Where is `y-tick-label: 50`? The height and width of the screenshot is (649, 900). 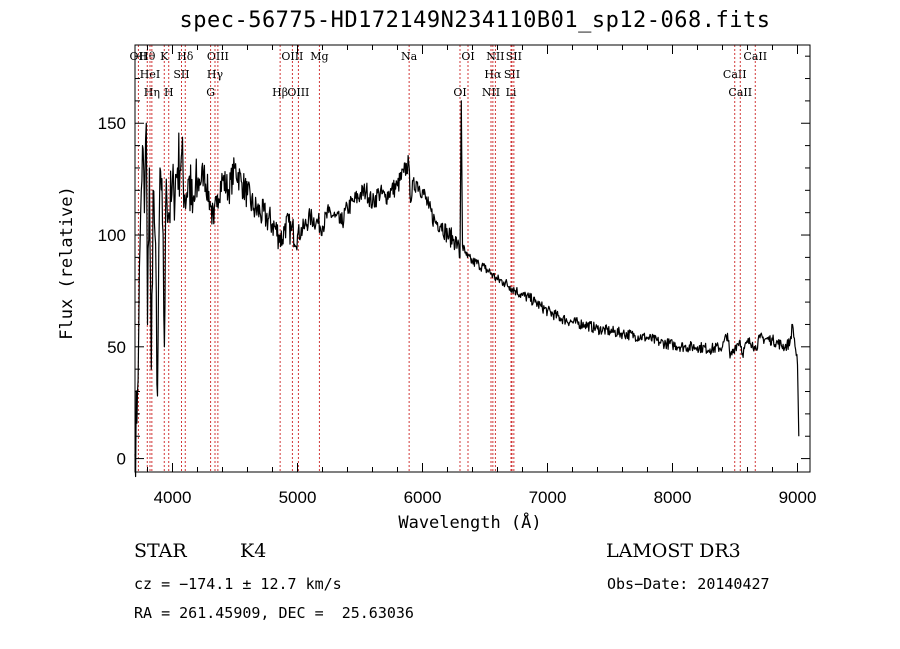
y-tick-label: 50 is located at coordinates (116, 347).